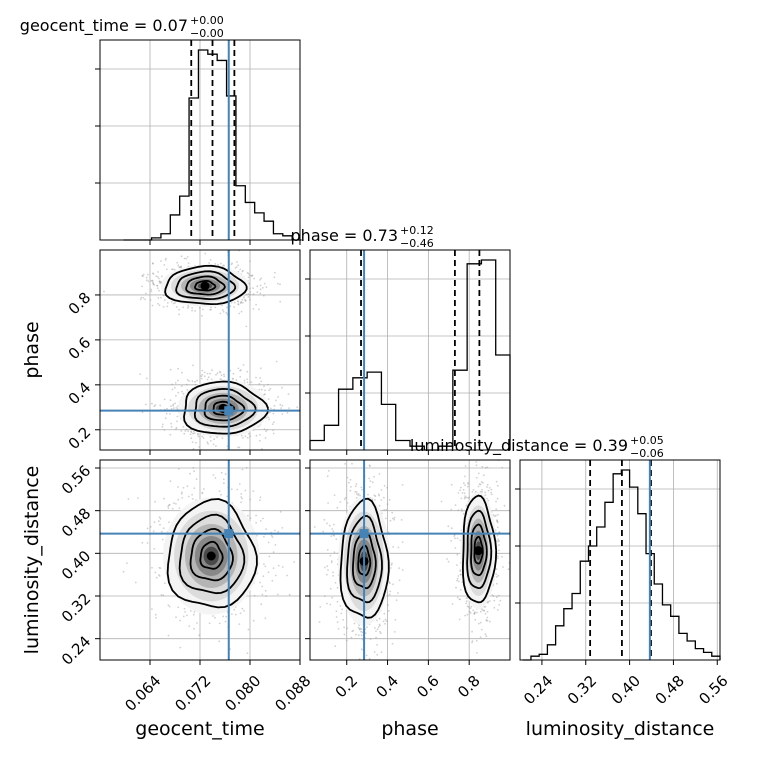  Describe the element at coordinates (647, 440) in the screenshot. I see `title-plus: +0.05` at that location.